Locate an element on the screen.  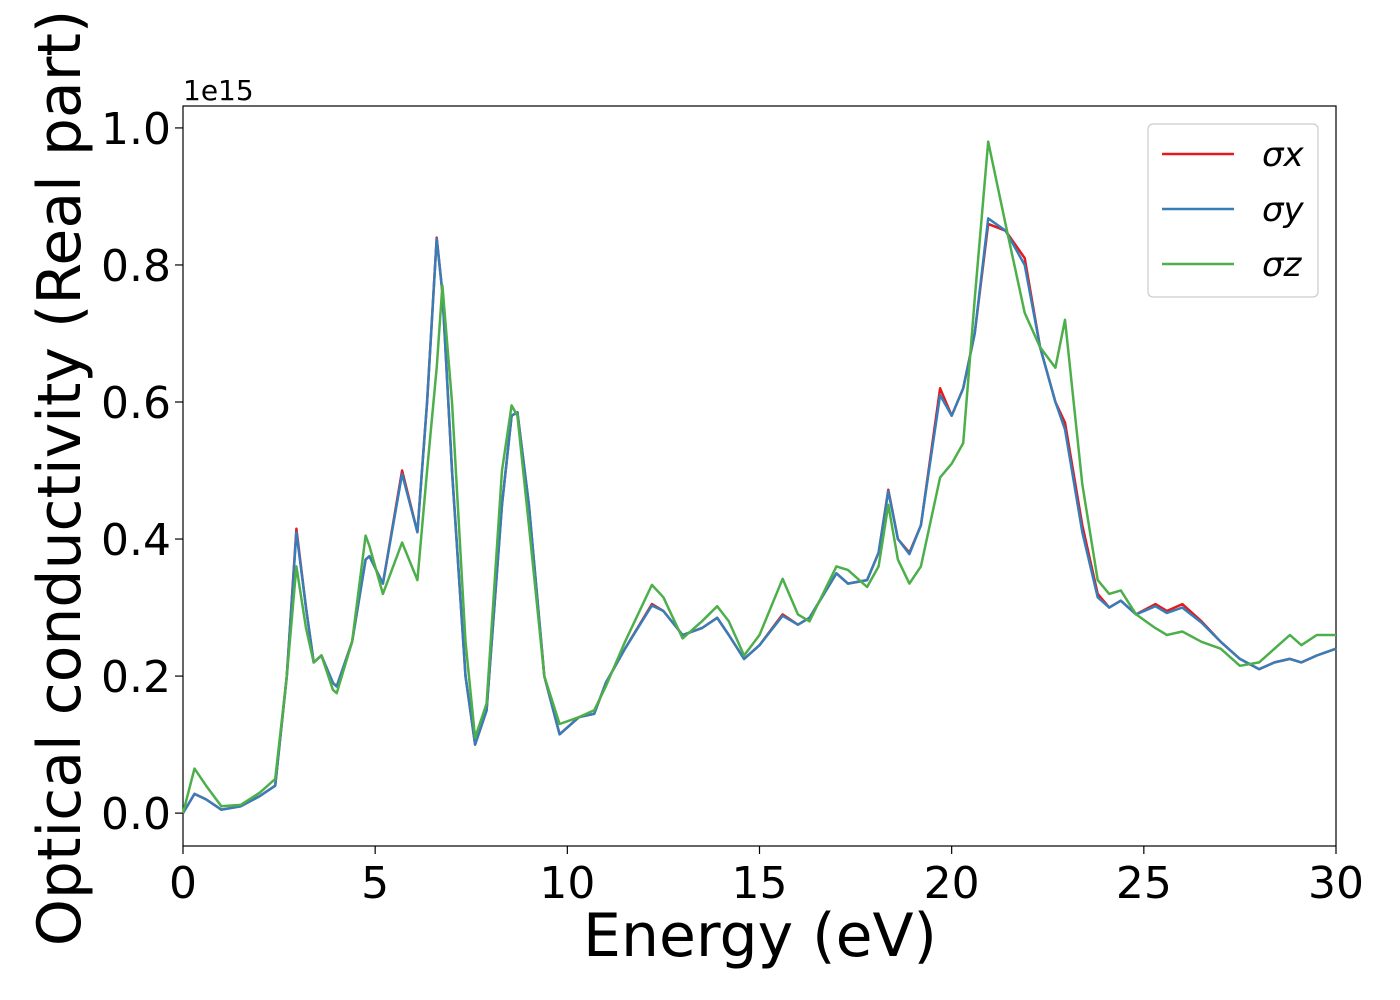
legend-box is located at coordinates (1233, 210).